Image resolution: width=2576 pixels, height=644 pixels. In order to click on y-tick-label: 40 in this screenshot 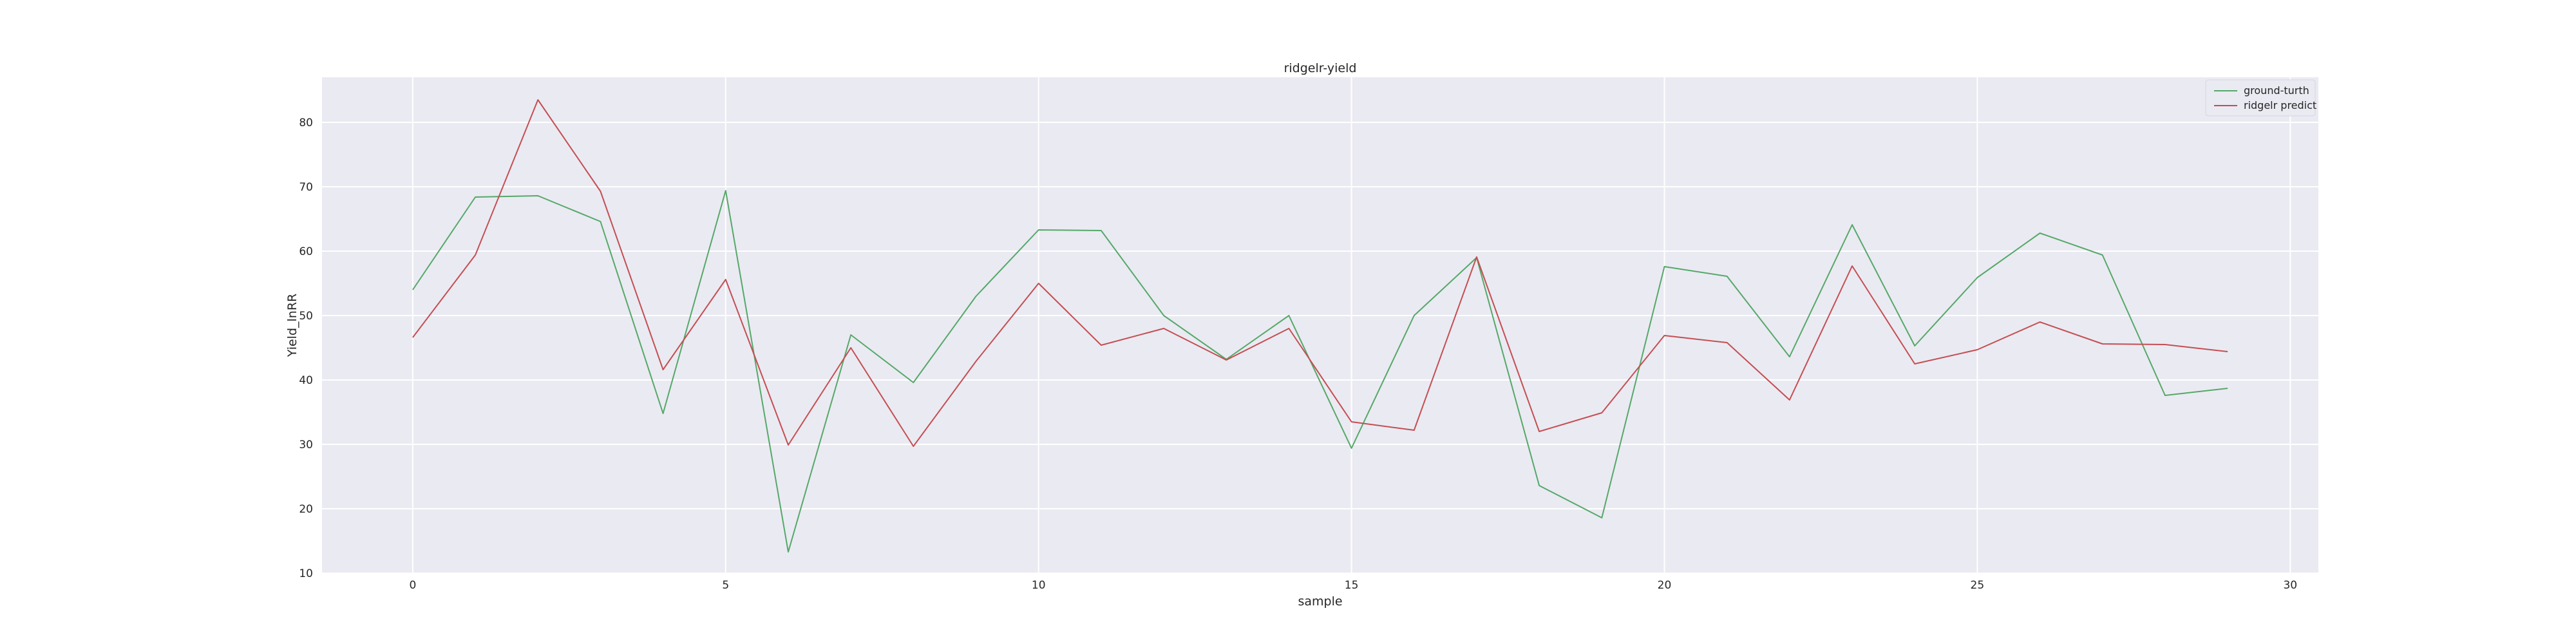, I will do `click(306, 381)`.